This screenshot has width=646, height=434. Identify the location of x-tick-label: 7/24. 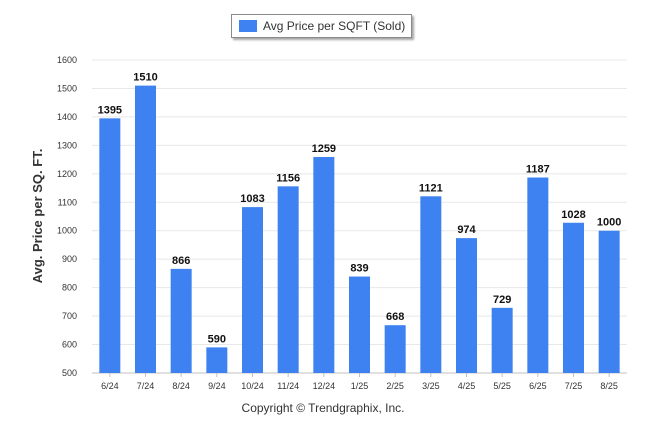
(146, 386).